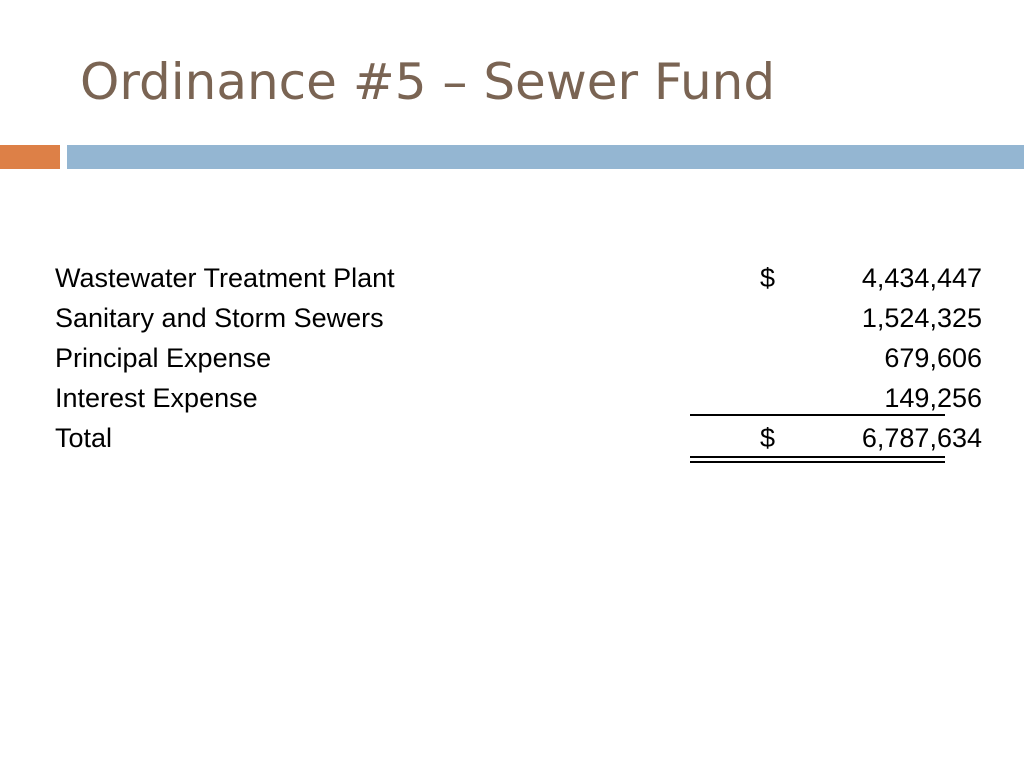  What do you see at coordinates (933, 358) in the screenshot?
I see `row-amount: 679,606` at bounding box center [933, 358].